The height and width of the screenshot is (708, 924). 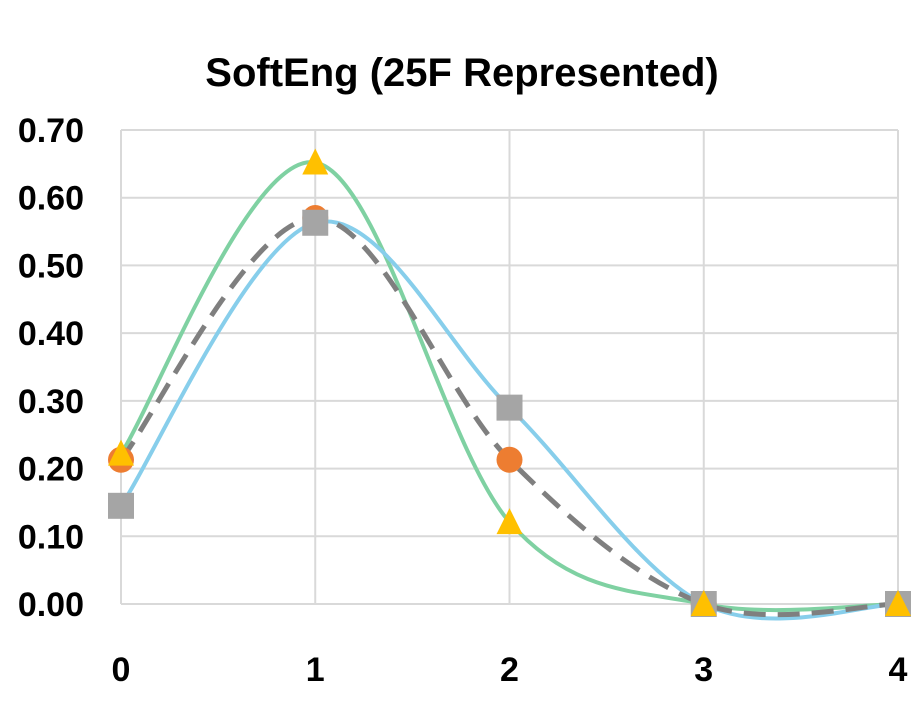 What do you see at coordinates (315, 670) in the screenshot?
I see `x-tick-label: 1` at bounding box center [315, 670].